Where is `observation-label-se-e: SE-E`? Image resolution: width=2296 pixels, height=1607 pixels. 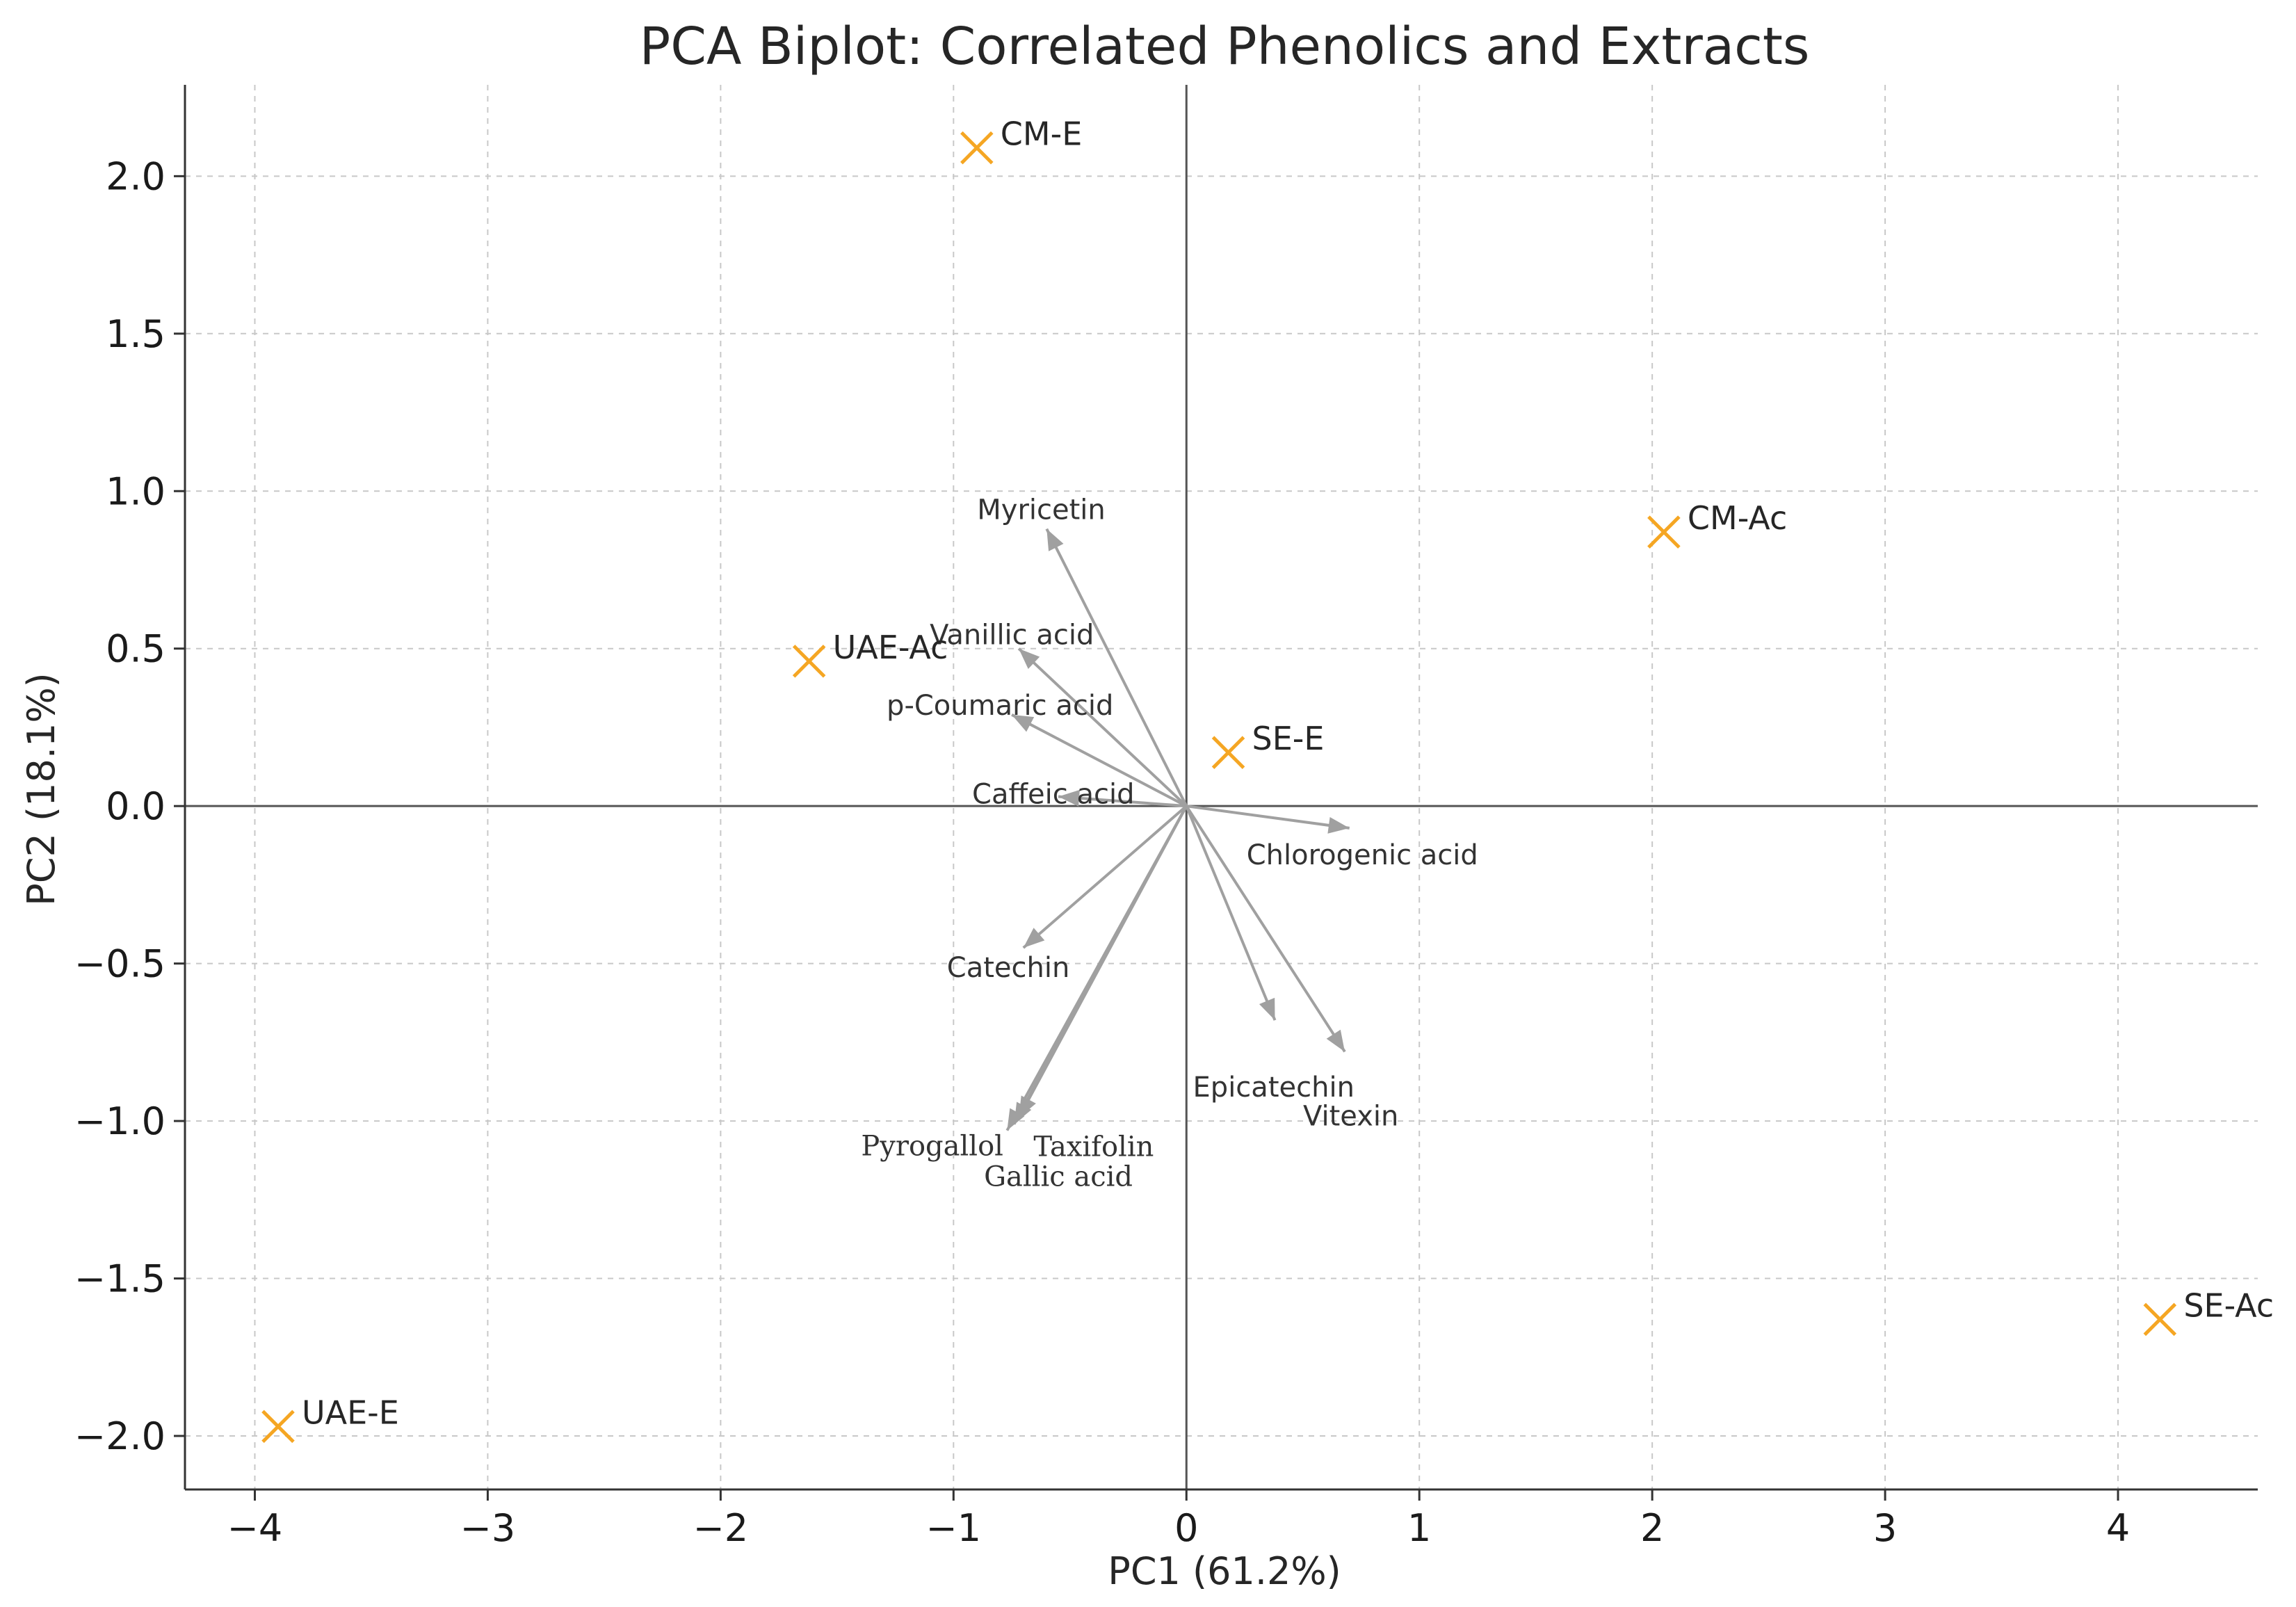 observation-label-se-e: SE-E is located at coordinates (1288, 739).